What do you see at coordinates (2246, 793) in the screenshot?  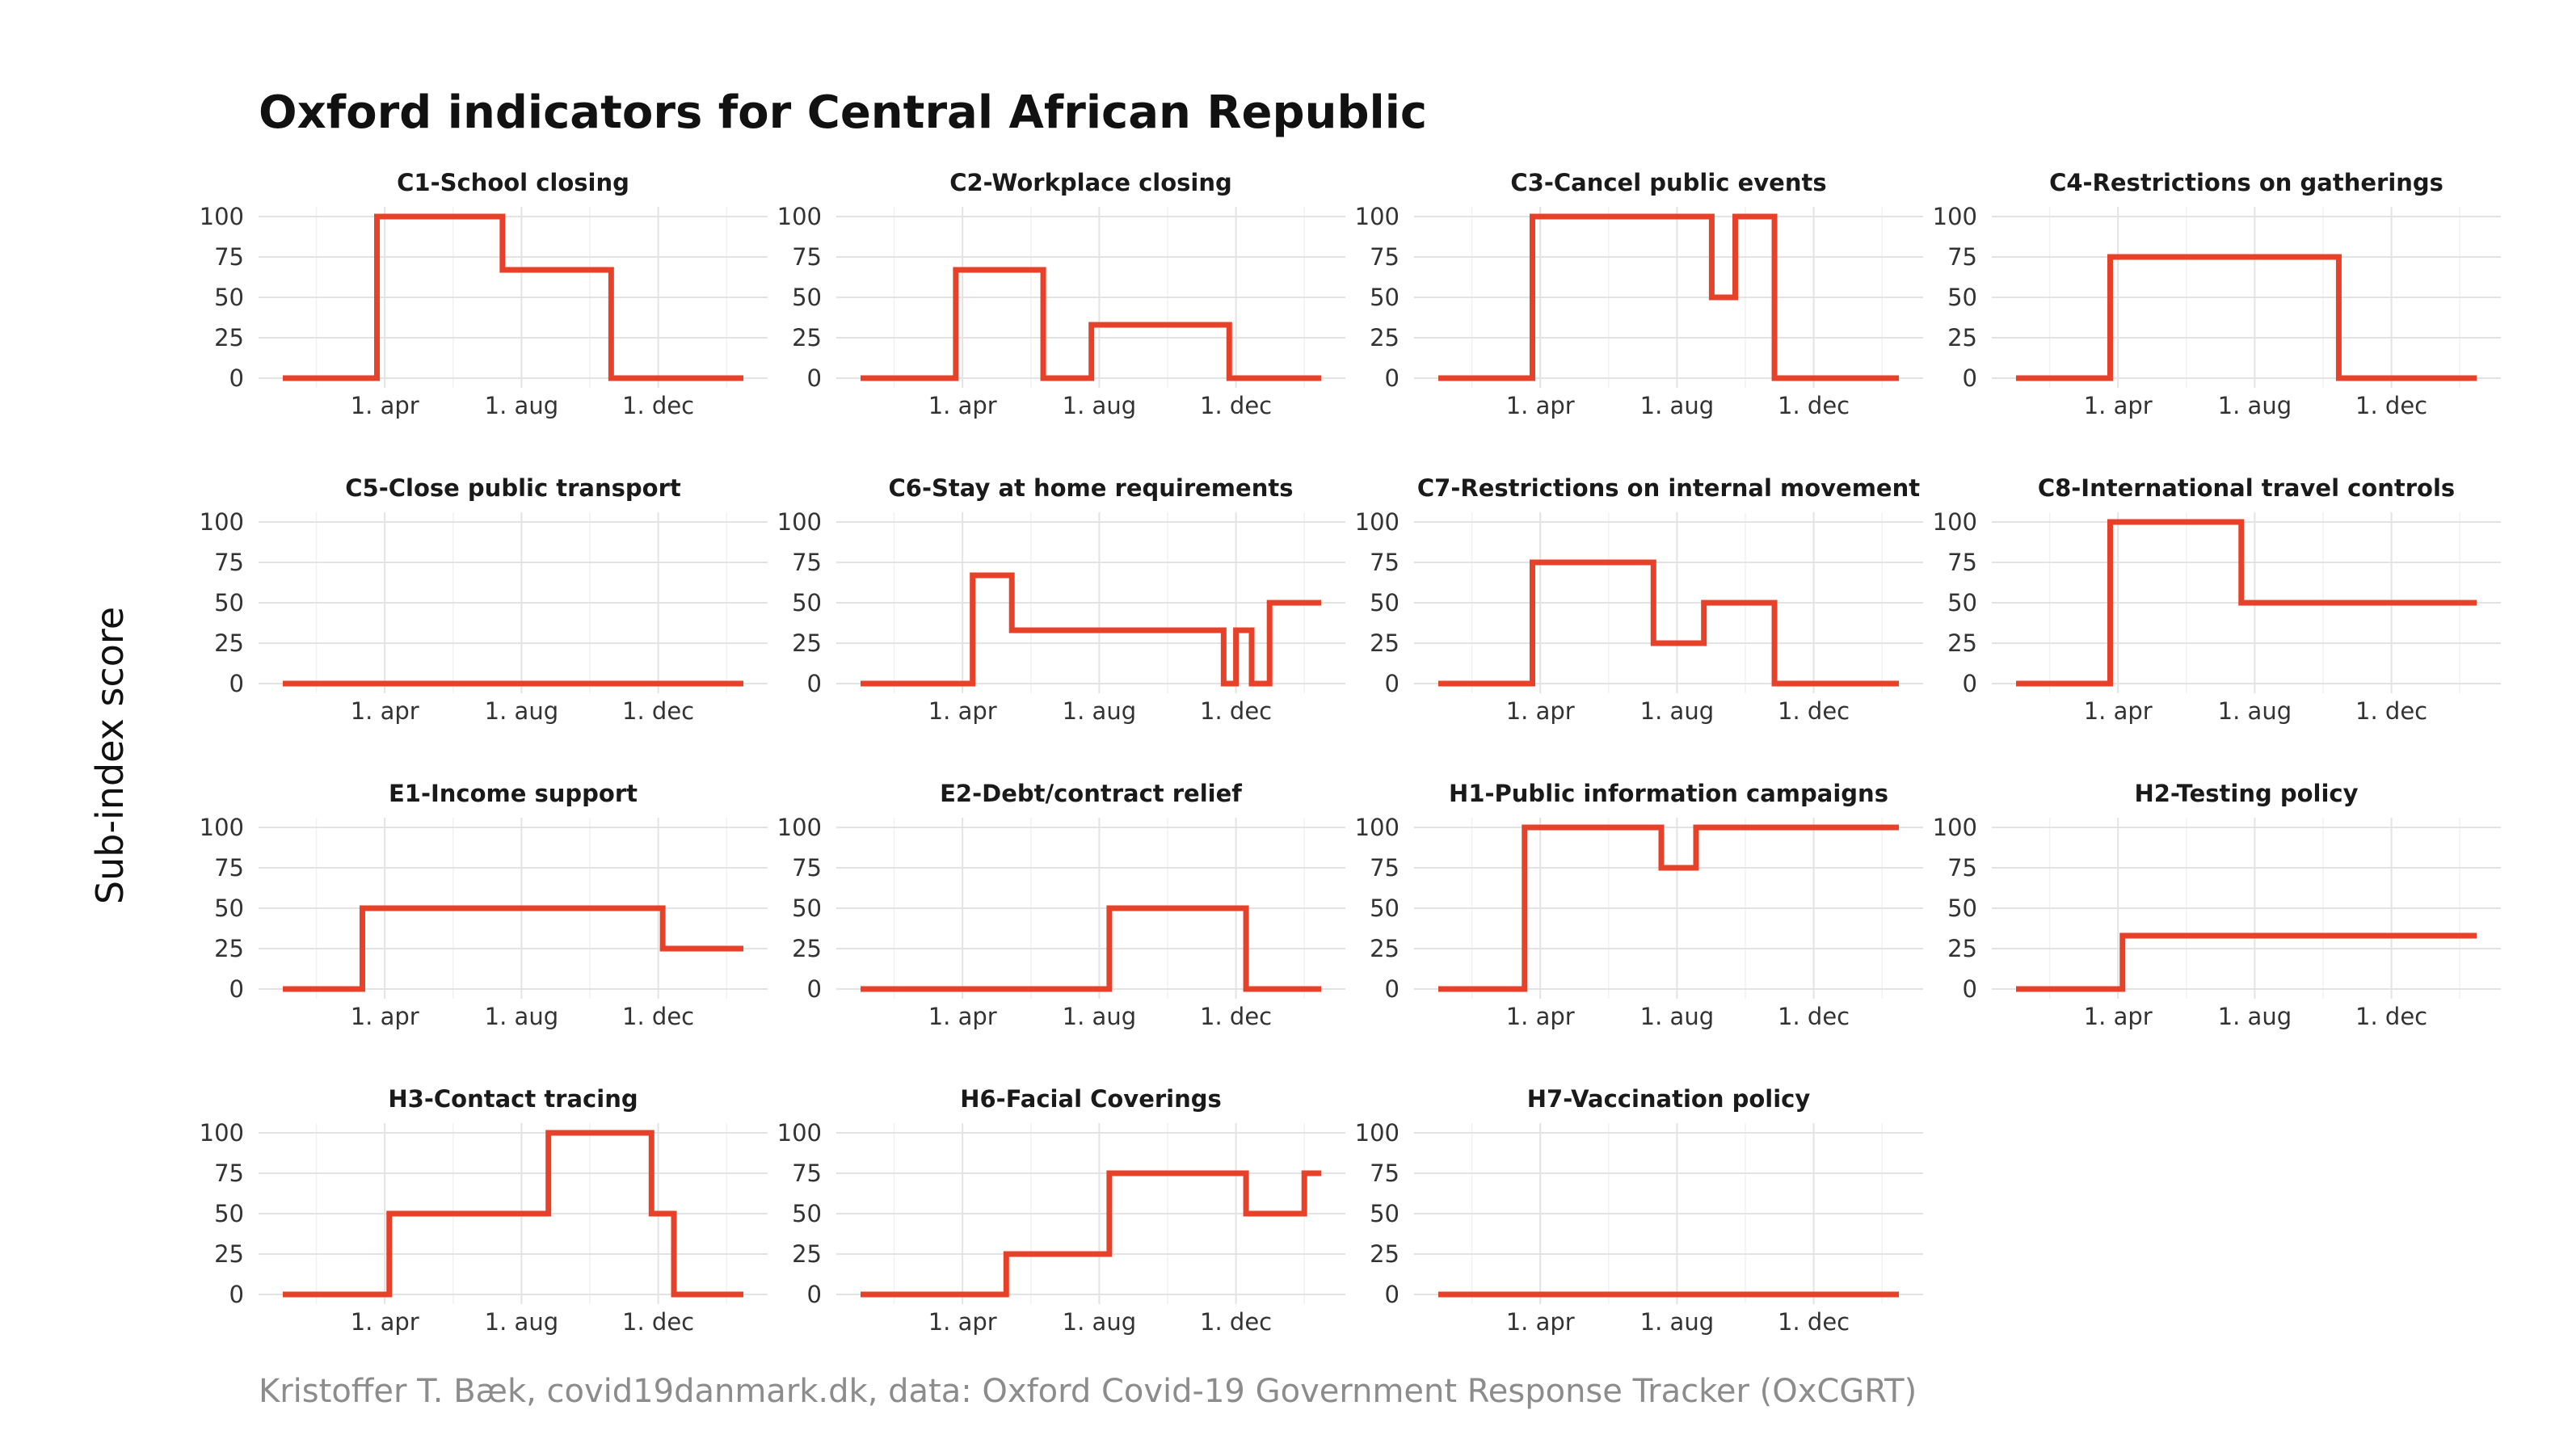 I see `panel-title: H2-Testing policy` at bounding box center [2246, 793].